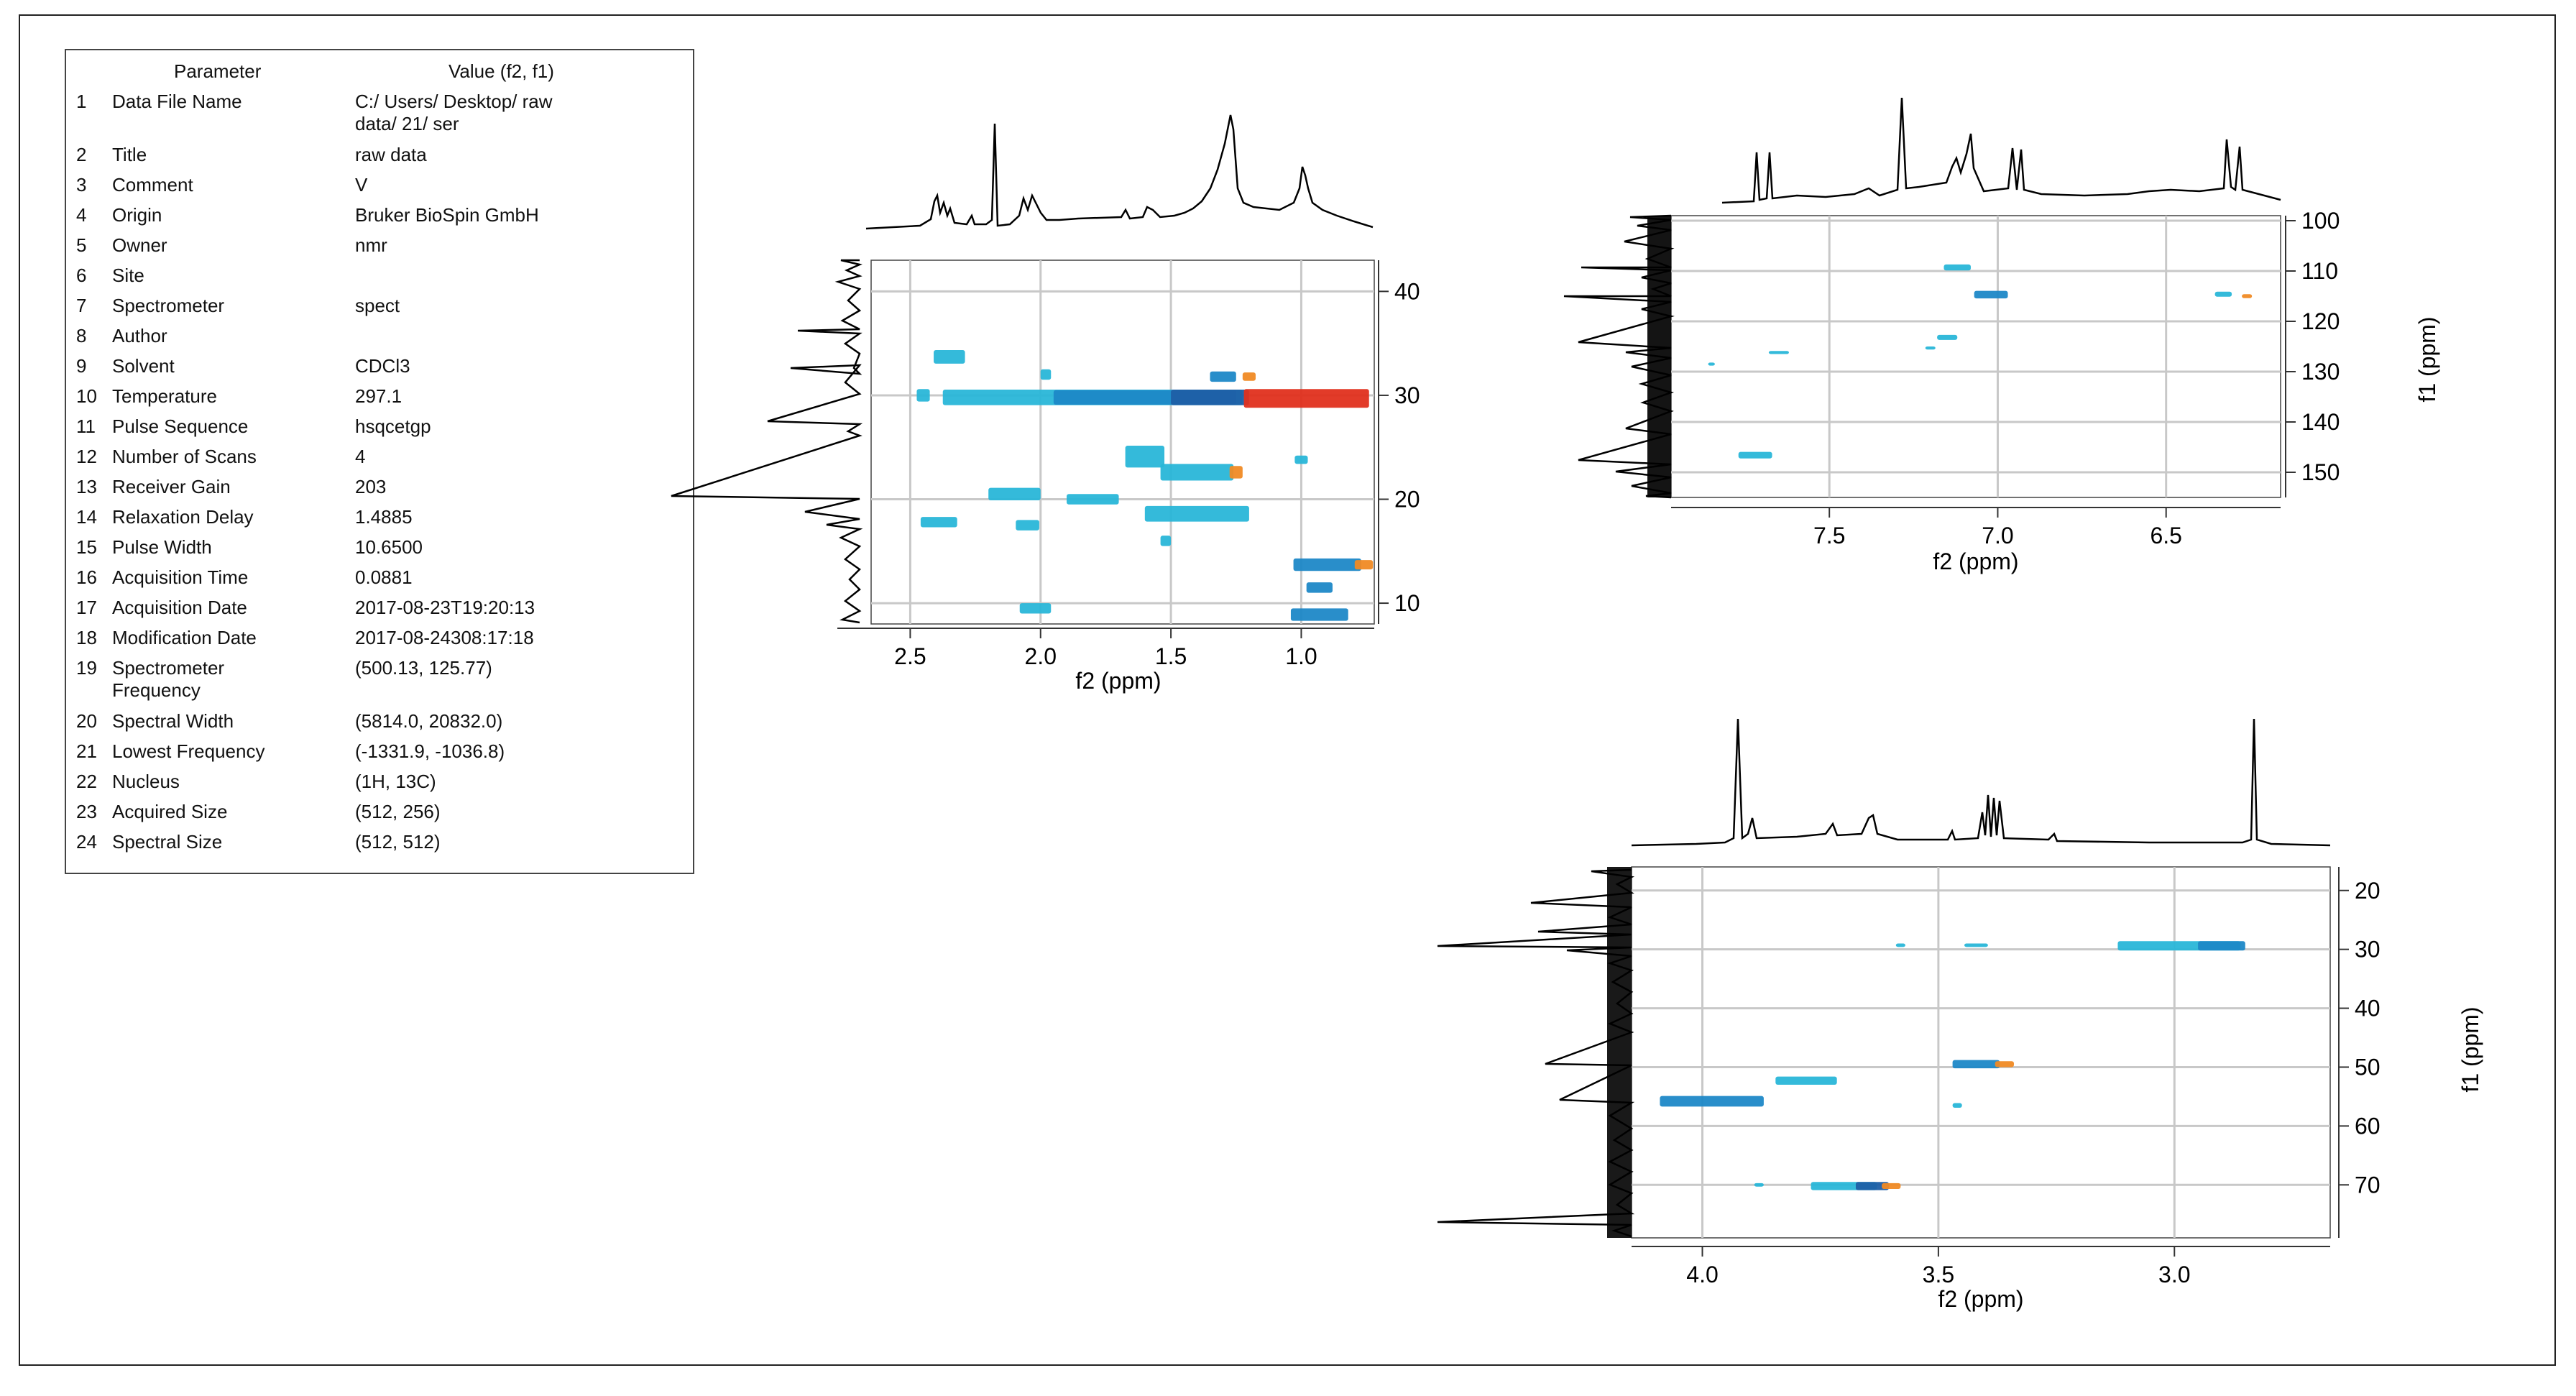 The image size is (2576, 1396). What do you see at coordinates (360, 456) in the screenshot?
I see `parameter-value: 4` at bounding box center [360, 456].